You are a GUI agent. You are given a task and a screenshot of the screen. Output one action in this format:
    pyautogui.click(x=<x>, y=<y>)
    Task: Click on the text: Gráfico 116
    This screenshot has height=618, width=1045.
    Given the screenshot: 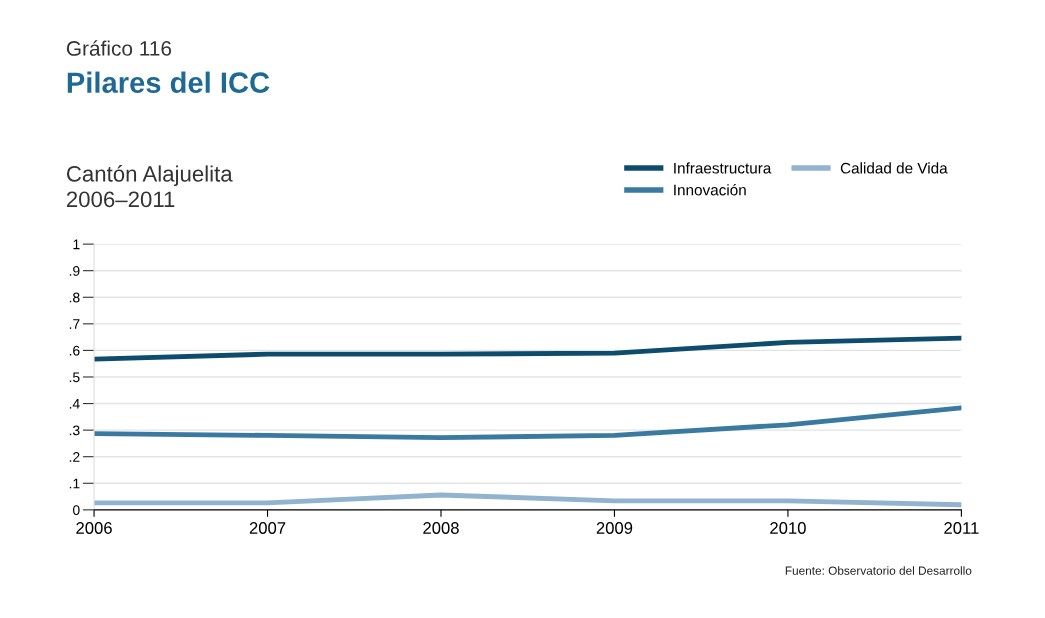 What is the action you would take?
    pyautogui.click(x=119, y=48)
    